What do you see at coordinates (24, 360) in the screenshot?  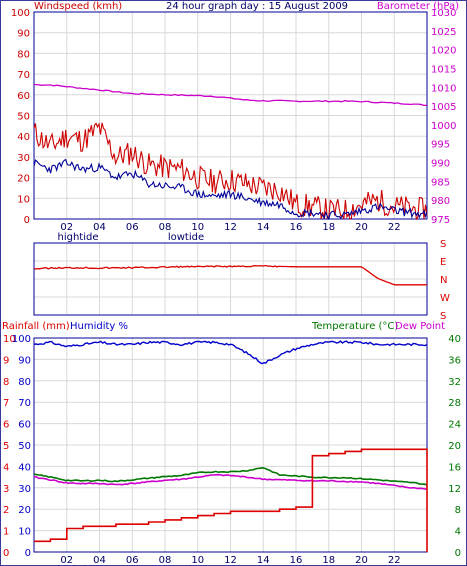 I see `humidity-ytick-label: 90` at bounding box center [24, 360].